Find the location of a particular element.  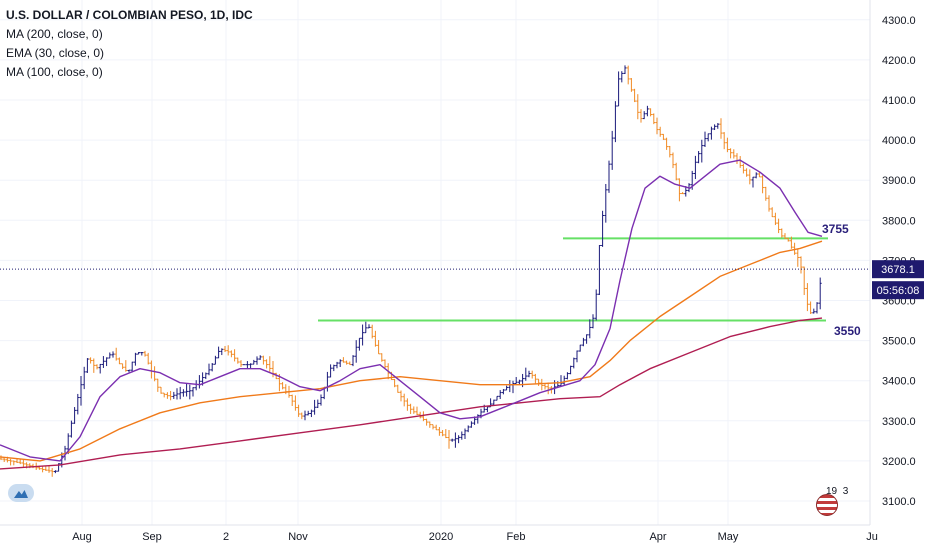

y-tick-label: 3200.0 is located at coordinates (899, 462).